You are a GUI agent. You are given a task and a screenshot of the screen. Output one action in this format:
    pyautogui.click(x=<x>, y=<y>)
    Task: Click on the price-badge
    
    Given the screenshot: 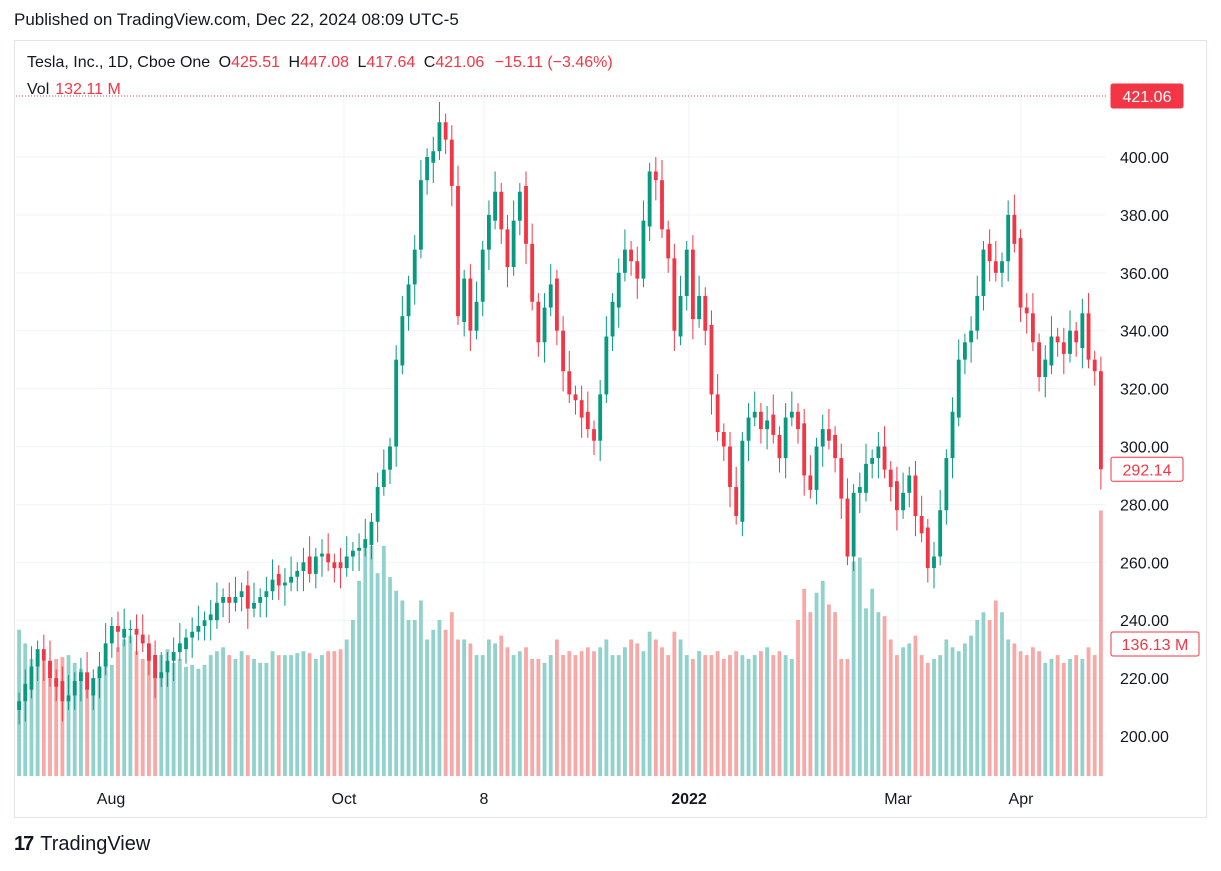 What is the action you would take?
    pyautogui.click(x=1155, y=644)
    